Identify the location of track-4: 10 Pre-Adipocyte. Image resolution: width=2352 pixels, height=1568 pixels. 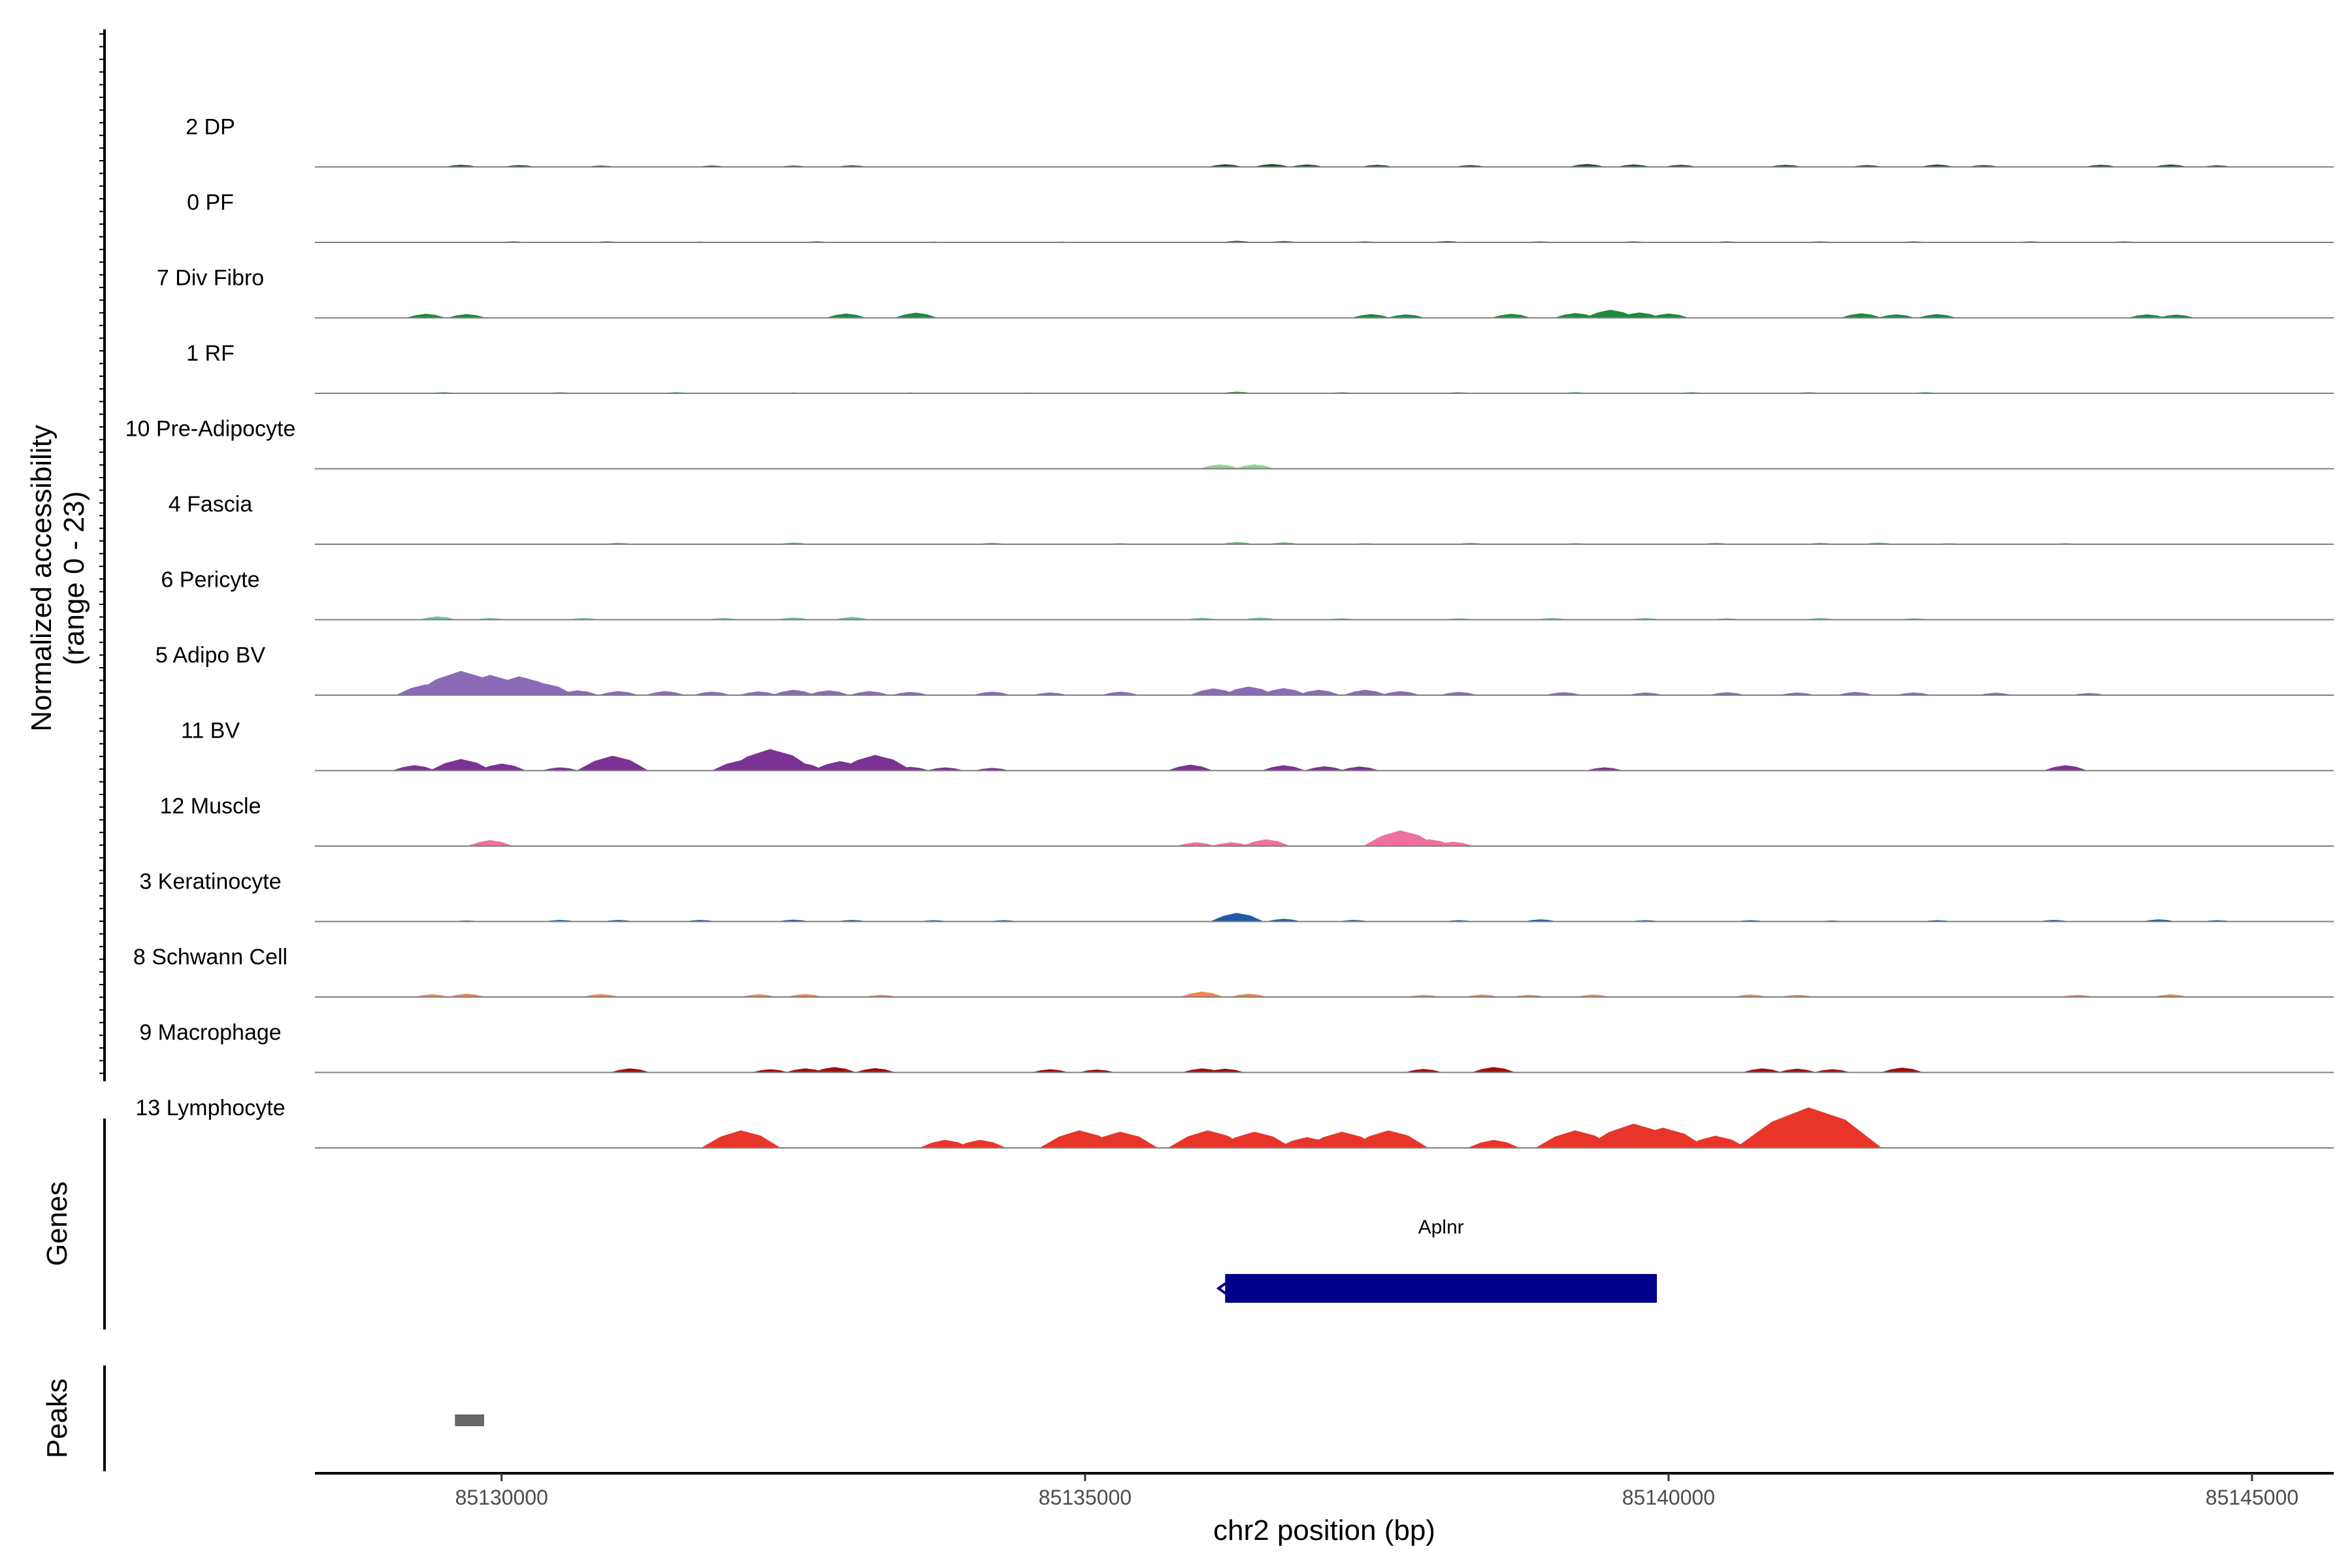
(1229, 443).